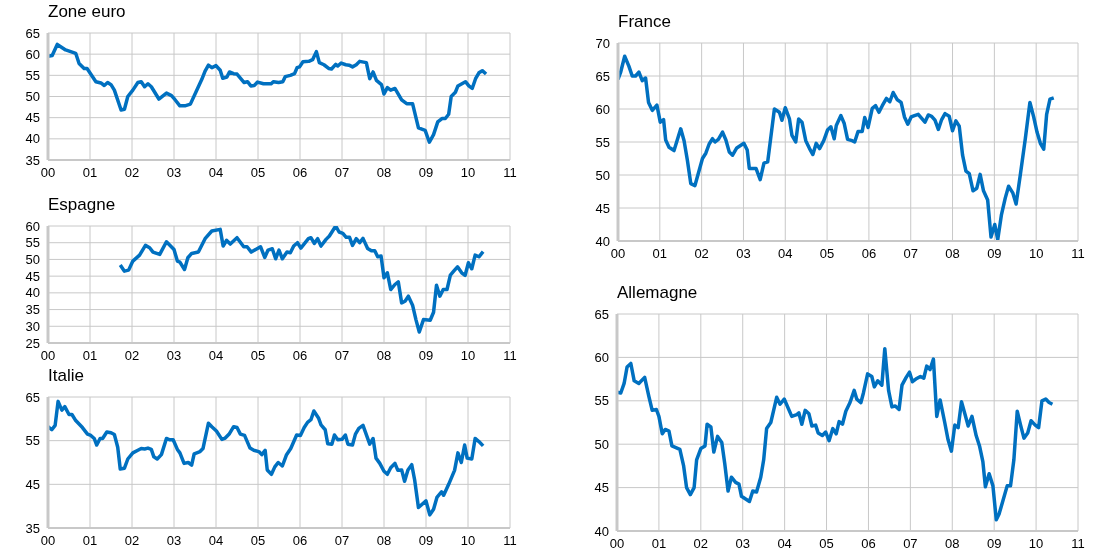 The height and width of the screenshot is (558, 1093). What do you see at coordinates (32, 326) in the screenshot?
I see `y-tick-label: 30` at bounding box center [32, 326].